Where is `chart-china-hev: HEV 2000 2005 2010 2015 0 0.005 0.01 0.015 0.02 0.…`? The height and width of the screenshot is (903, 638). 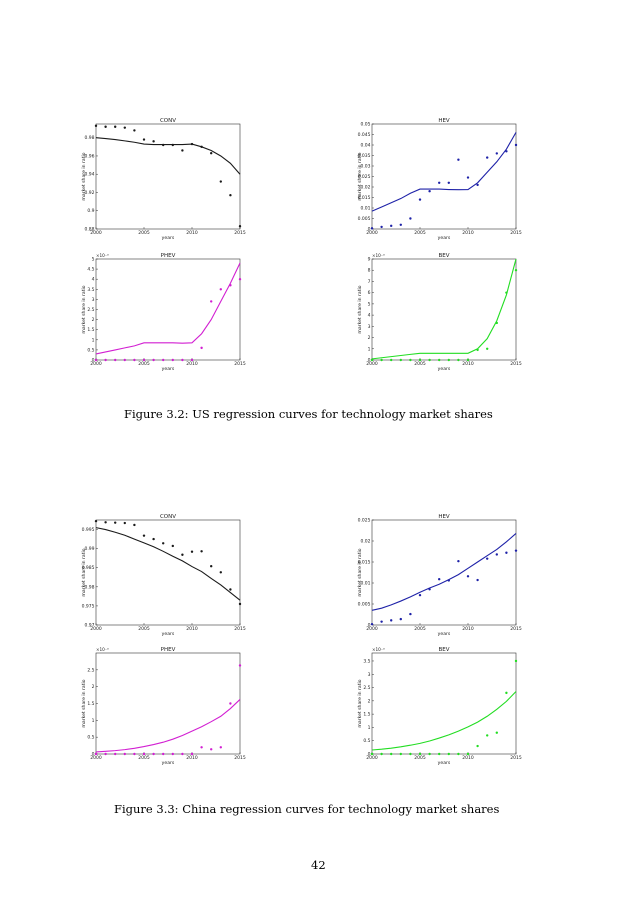
chart-china-hev: HEV 2000 2005 2010 2015 0 0.005 0.01 0.015 0.02 0.… is located at coordinates (439, 575).